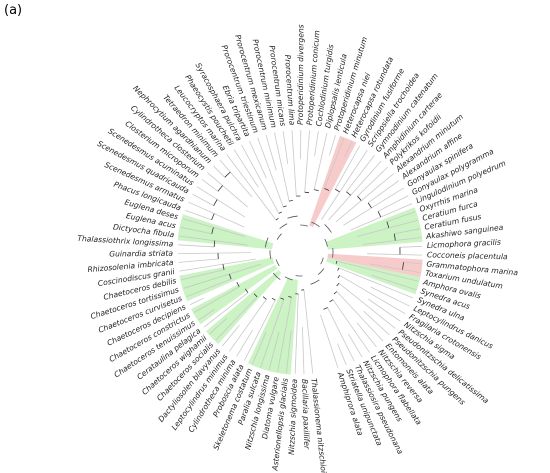 The height and width of the screenshot is (473, 550). What do you see at coordinates (13, 10) in the screenshot?
I see `panel-label: (a)` at bounding box center [13, 10].